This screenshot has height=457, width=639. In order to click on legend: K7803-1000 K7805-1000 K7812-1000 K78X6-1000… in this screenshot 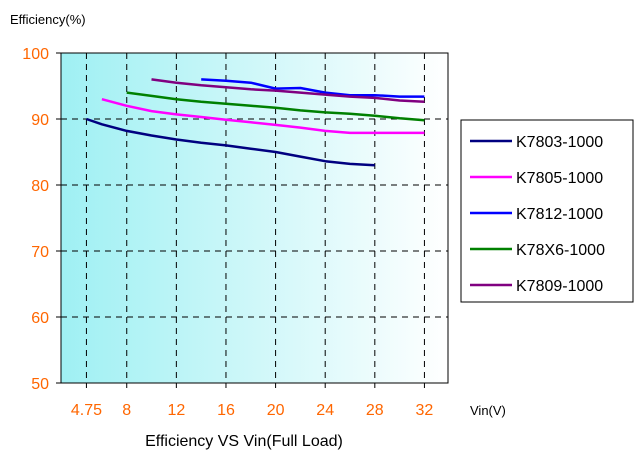, I will do `click(537, 214)`.